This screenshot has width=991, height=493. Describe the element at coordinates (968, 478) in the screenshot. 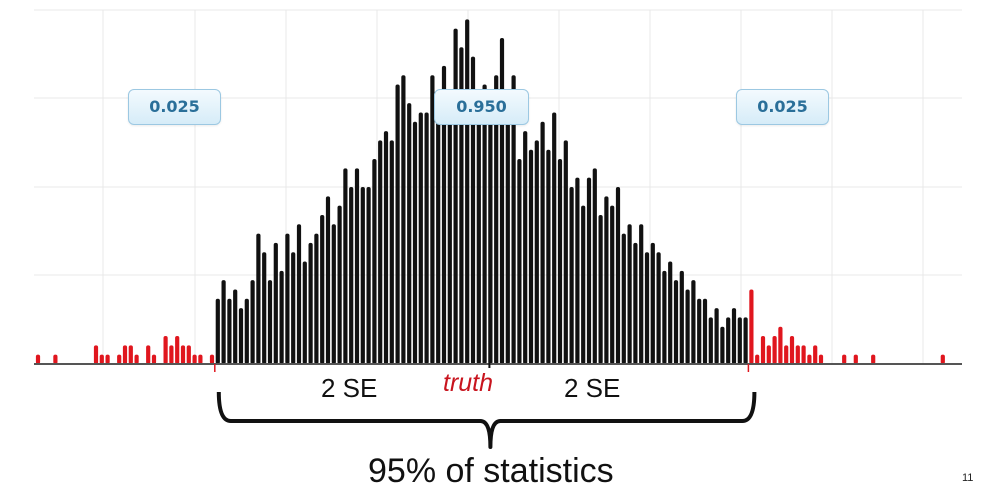

I see `page-number: 11` at that location.